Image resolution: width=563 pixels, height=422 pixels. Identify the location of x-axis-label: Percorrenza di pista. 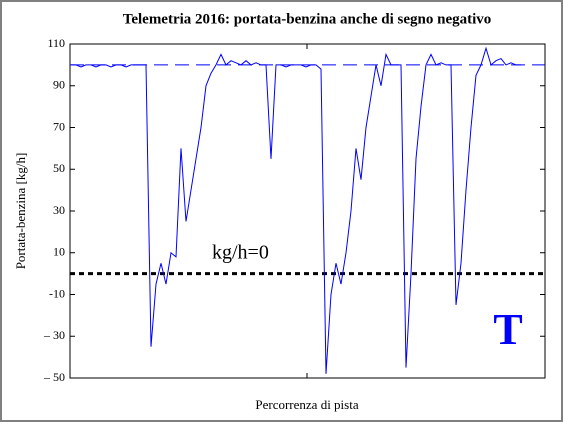
(306, 404).